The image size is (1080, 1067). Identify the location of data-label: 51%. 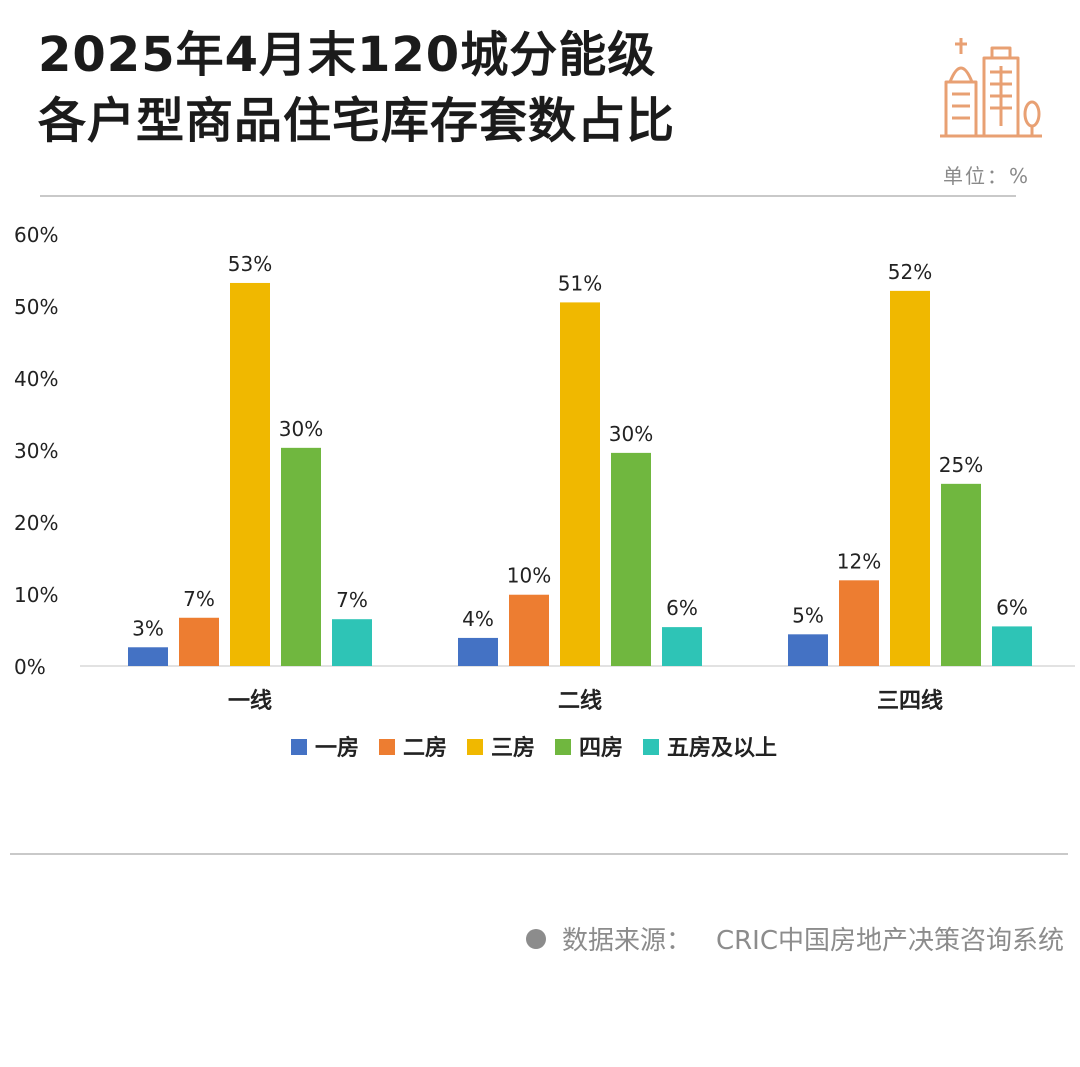
(580, 283).